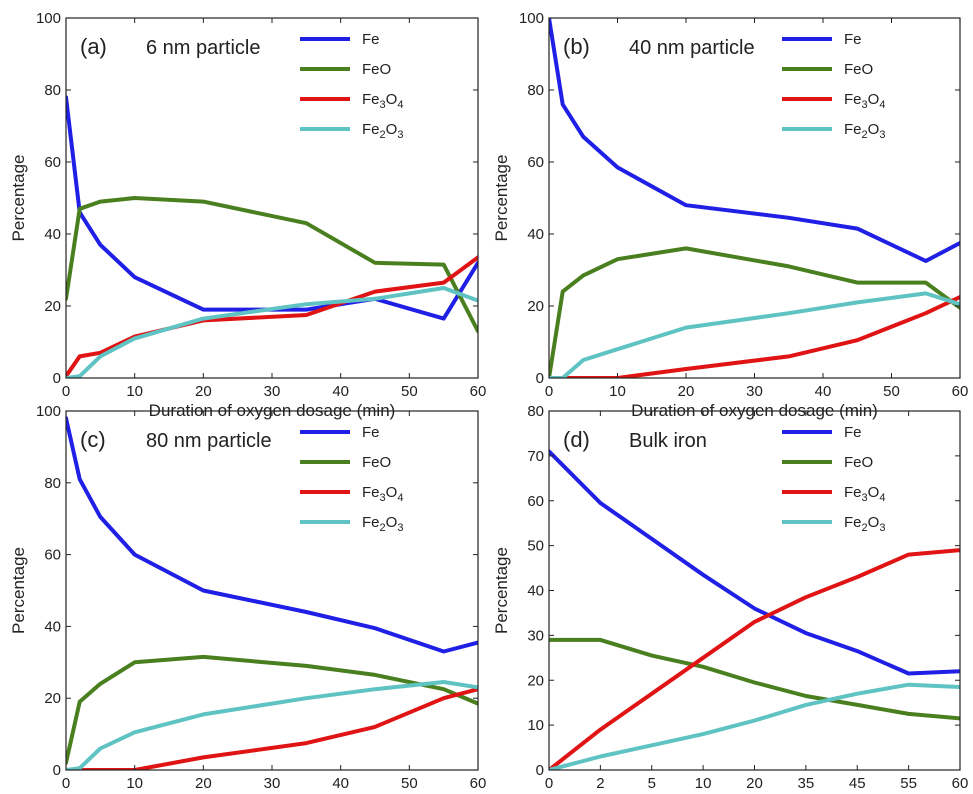 This screenshot has width=973, height=794. I want to click on y-tick-label: 30, so click(535, 635).